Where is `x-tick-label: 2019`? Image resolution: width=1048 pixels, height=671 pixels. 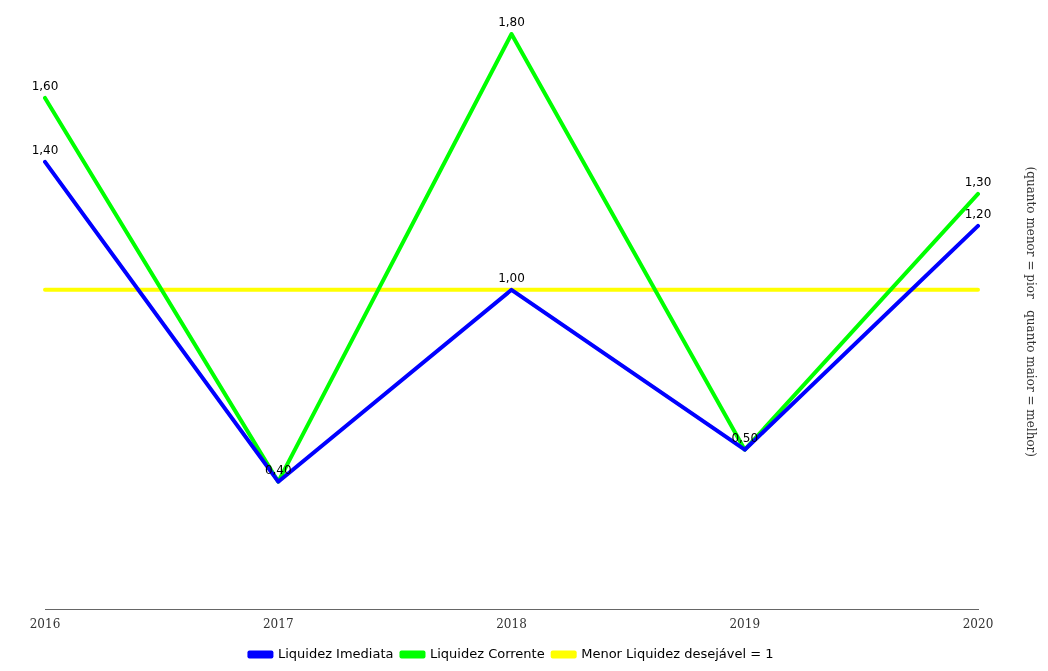
x-tick-label: 2019 is located at coordinates (745, 623).